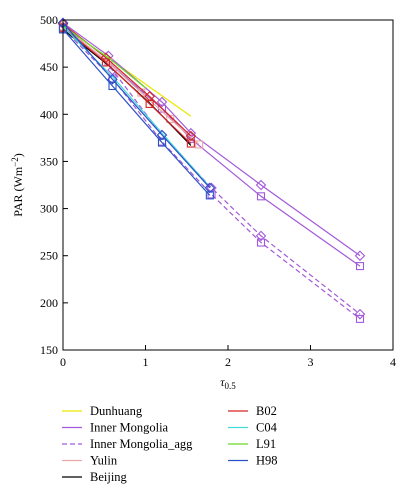 This screenshot has height=500, width=408. I want to click on series-yulin-5-line, so click(131, 85).